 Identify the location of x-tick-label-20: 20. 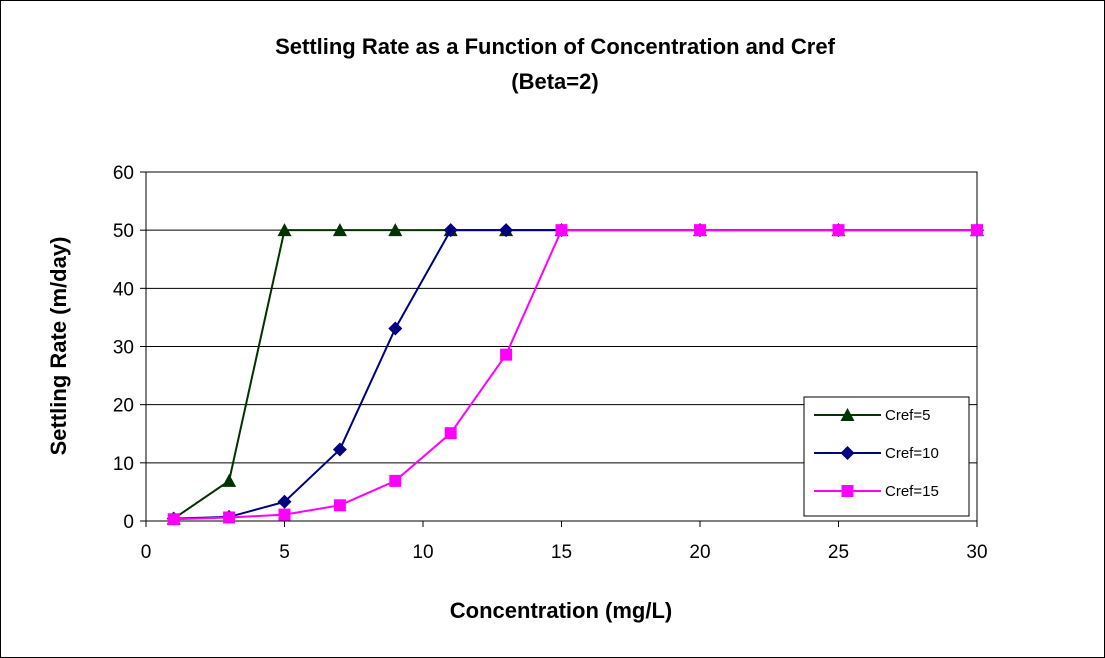
(699, 552).